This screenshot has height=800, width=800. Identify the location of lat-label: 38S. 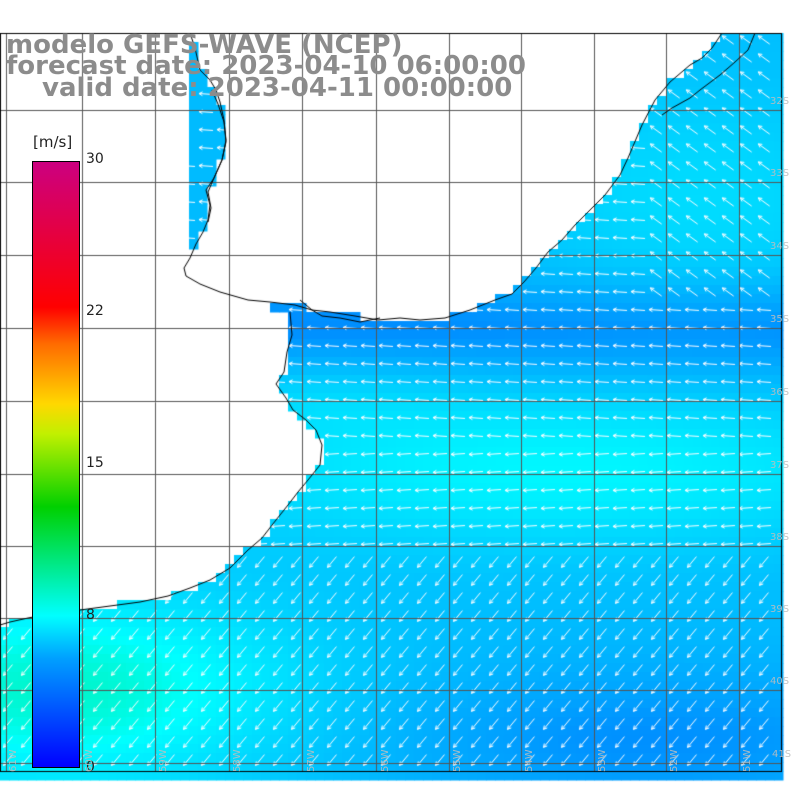
(780, 537).